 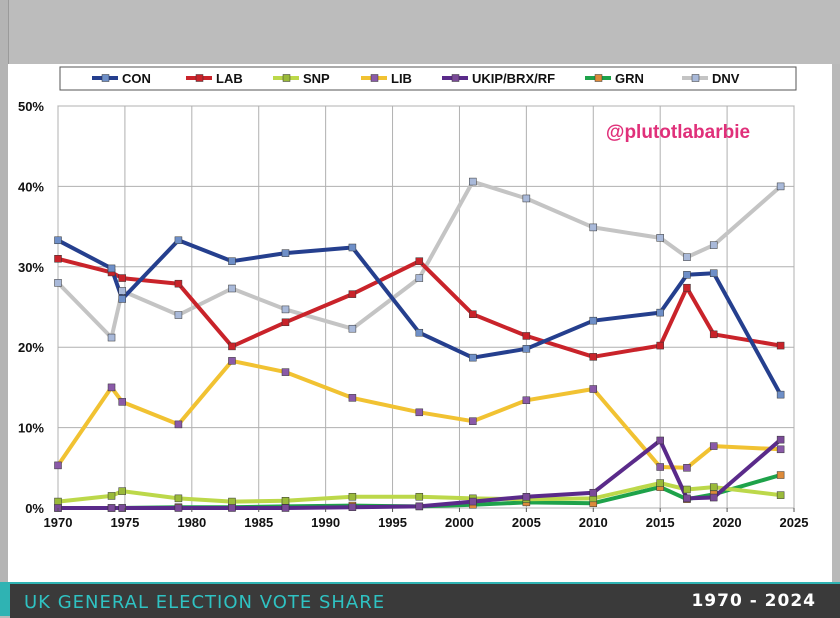 I want to click on y-axis-ticks: 0% 10% 20% 30% 40% 50%, so click(x=31, y=307).